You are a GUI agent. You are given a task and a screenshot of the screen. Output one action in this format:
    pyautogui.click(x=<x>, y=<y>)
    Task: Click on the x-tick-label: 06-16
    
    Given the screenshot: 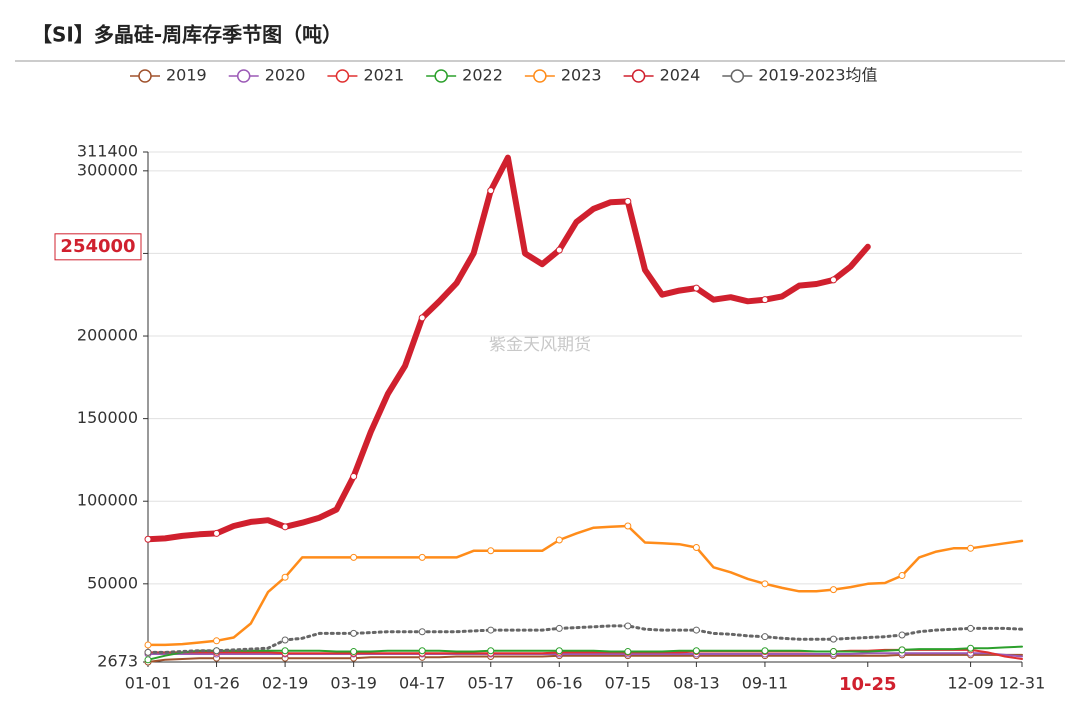 What is the action you would take?
    pyautogui.click(x=559, y=683)
    